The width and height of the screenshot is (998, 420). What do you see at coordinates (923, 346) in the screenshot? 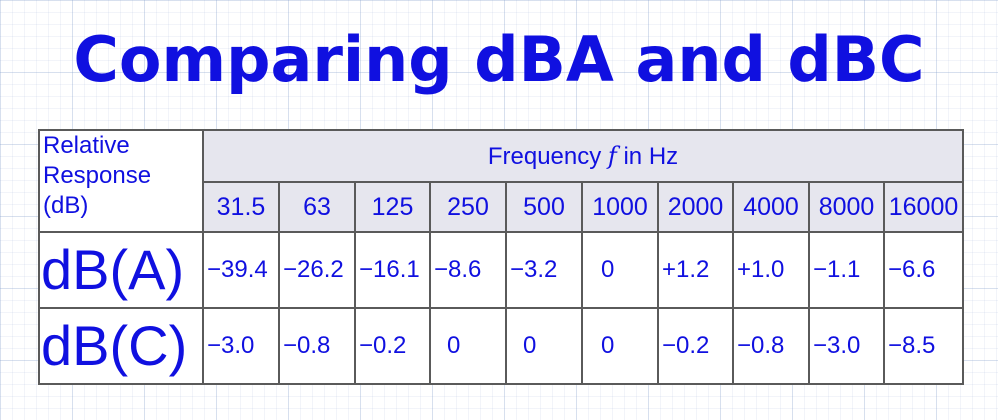
I see `dbc-value-cell: −8.5` at bounding box center [923, 346].